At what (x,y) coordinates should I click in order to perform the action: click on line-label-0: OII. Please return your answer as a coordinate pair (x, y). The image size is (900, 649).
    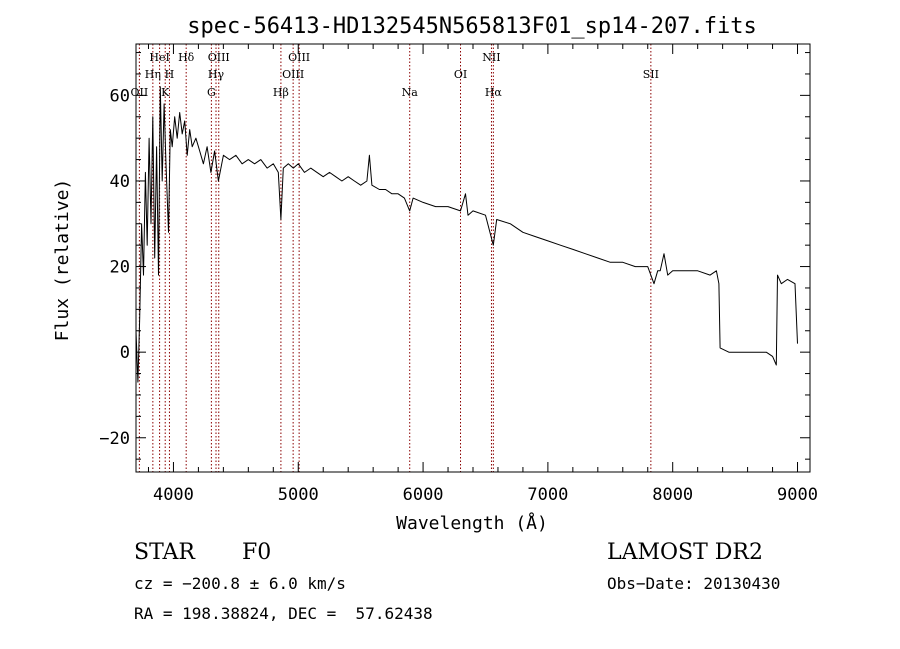
    Looking at the image, I should click on (140, 92).